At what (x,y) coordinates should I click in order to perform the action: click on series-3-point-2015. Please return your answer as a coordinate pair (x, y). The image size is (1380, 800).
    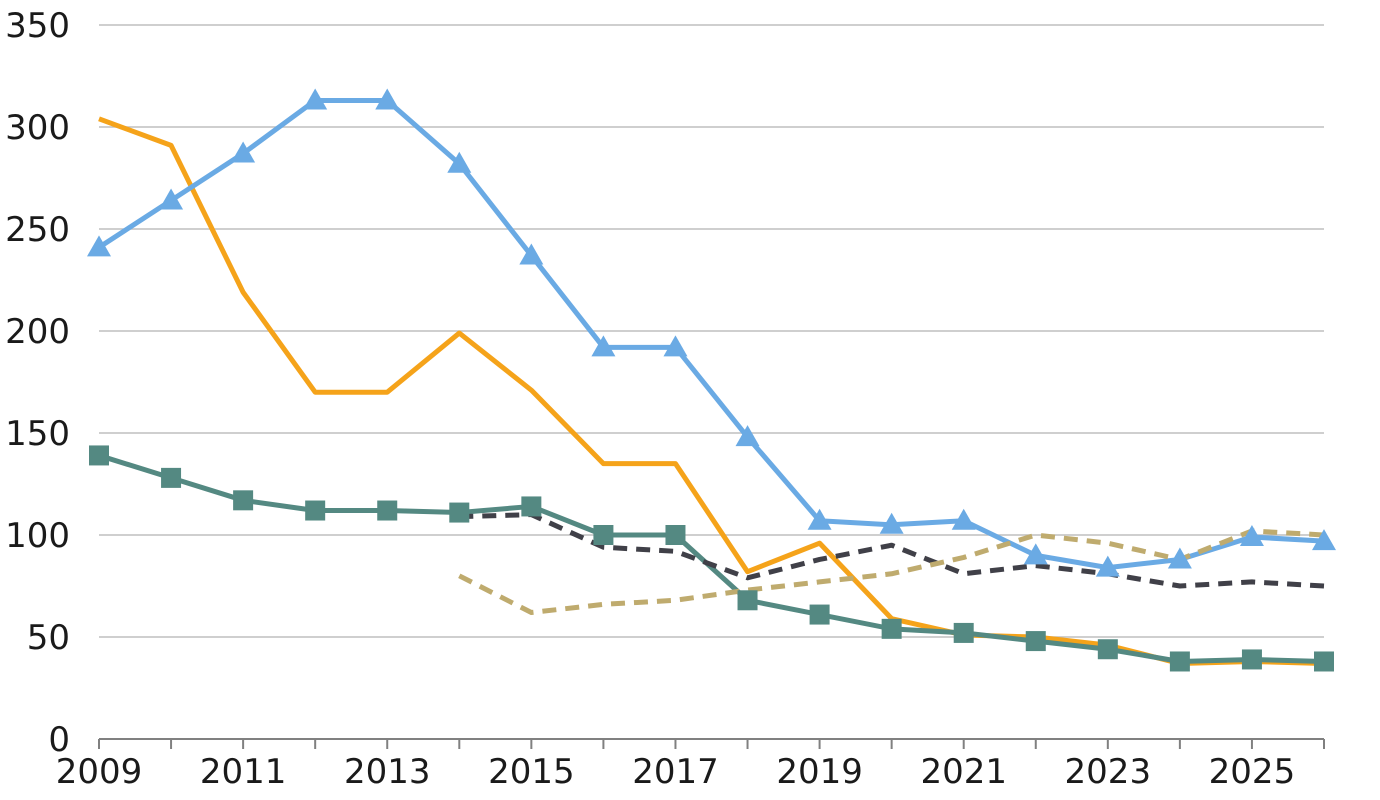
    Looking at the image, I should click on (531, 506).